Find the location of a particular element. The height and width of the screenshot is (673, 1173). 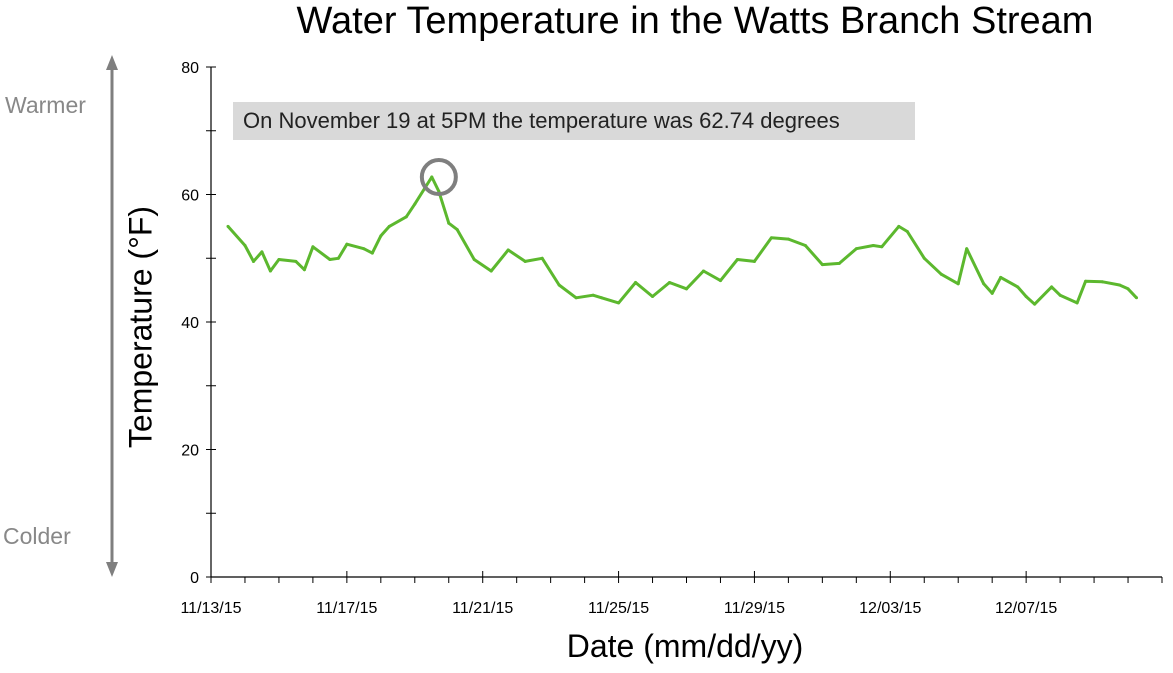

arrow-down-head is located at coordinates (112, 569).